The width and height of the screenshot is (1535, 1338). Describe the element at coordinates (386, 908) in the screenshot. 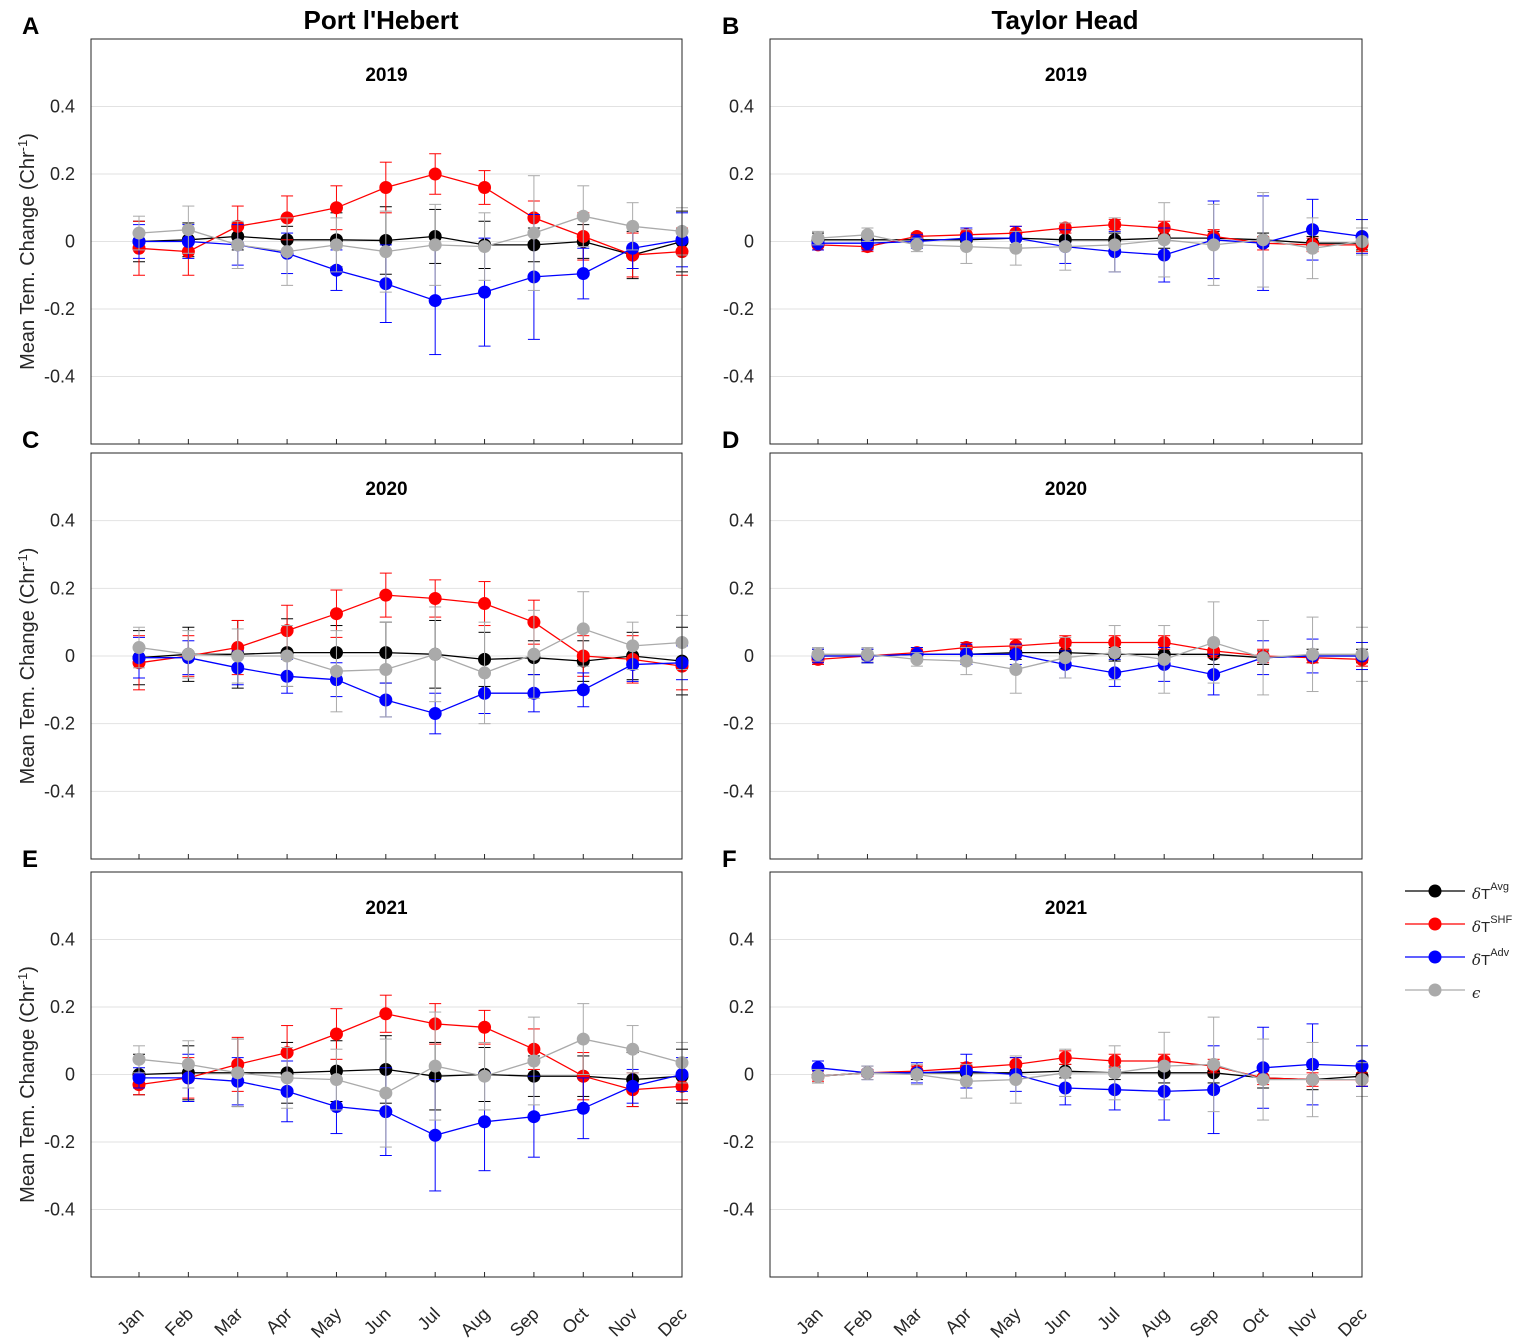

I see `panel-title: 2021` at that location.